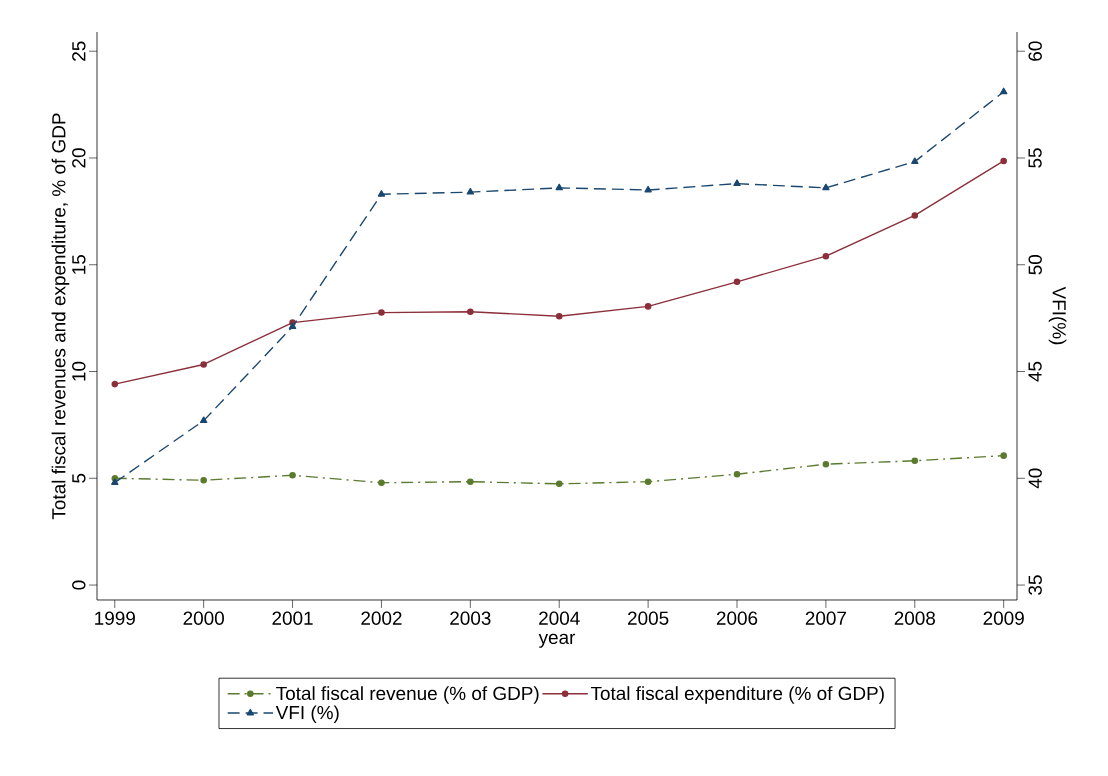  What do you see at coordinates (292, 618) in the screenshot?
I see `x-tick-label: 2001` at bounding box center [292, 618].